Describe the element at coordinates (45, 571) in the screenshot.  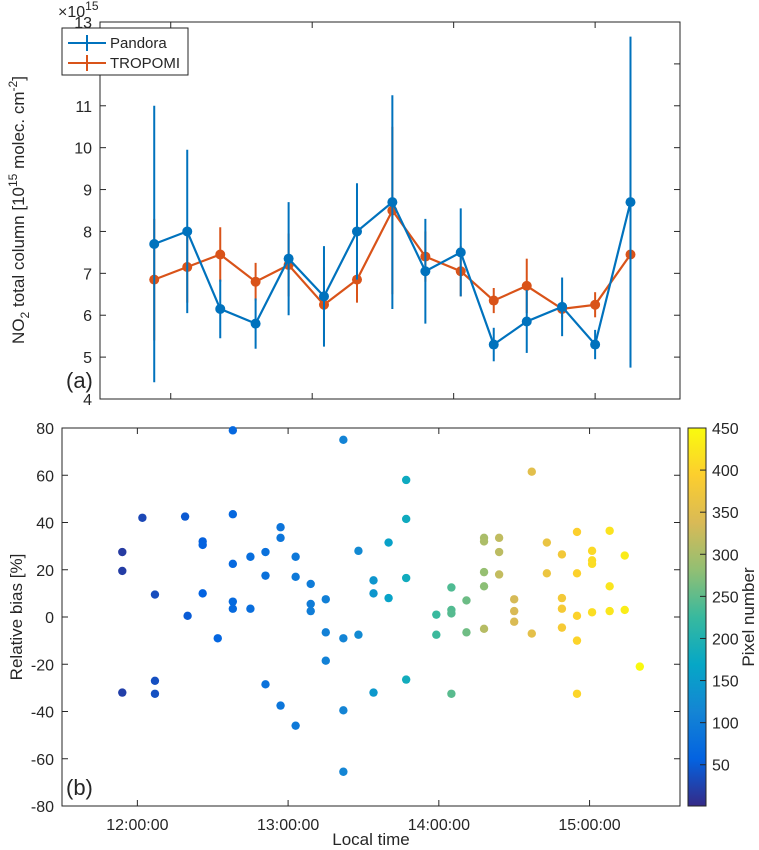
I see `panel-b-ytick-label: 20` at that location.